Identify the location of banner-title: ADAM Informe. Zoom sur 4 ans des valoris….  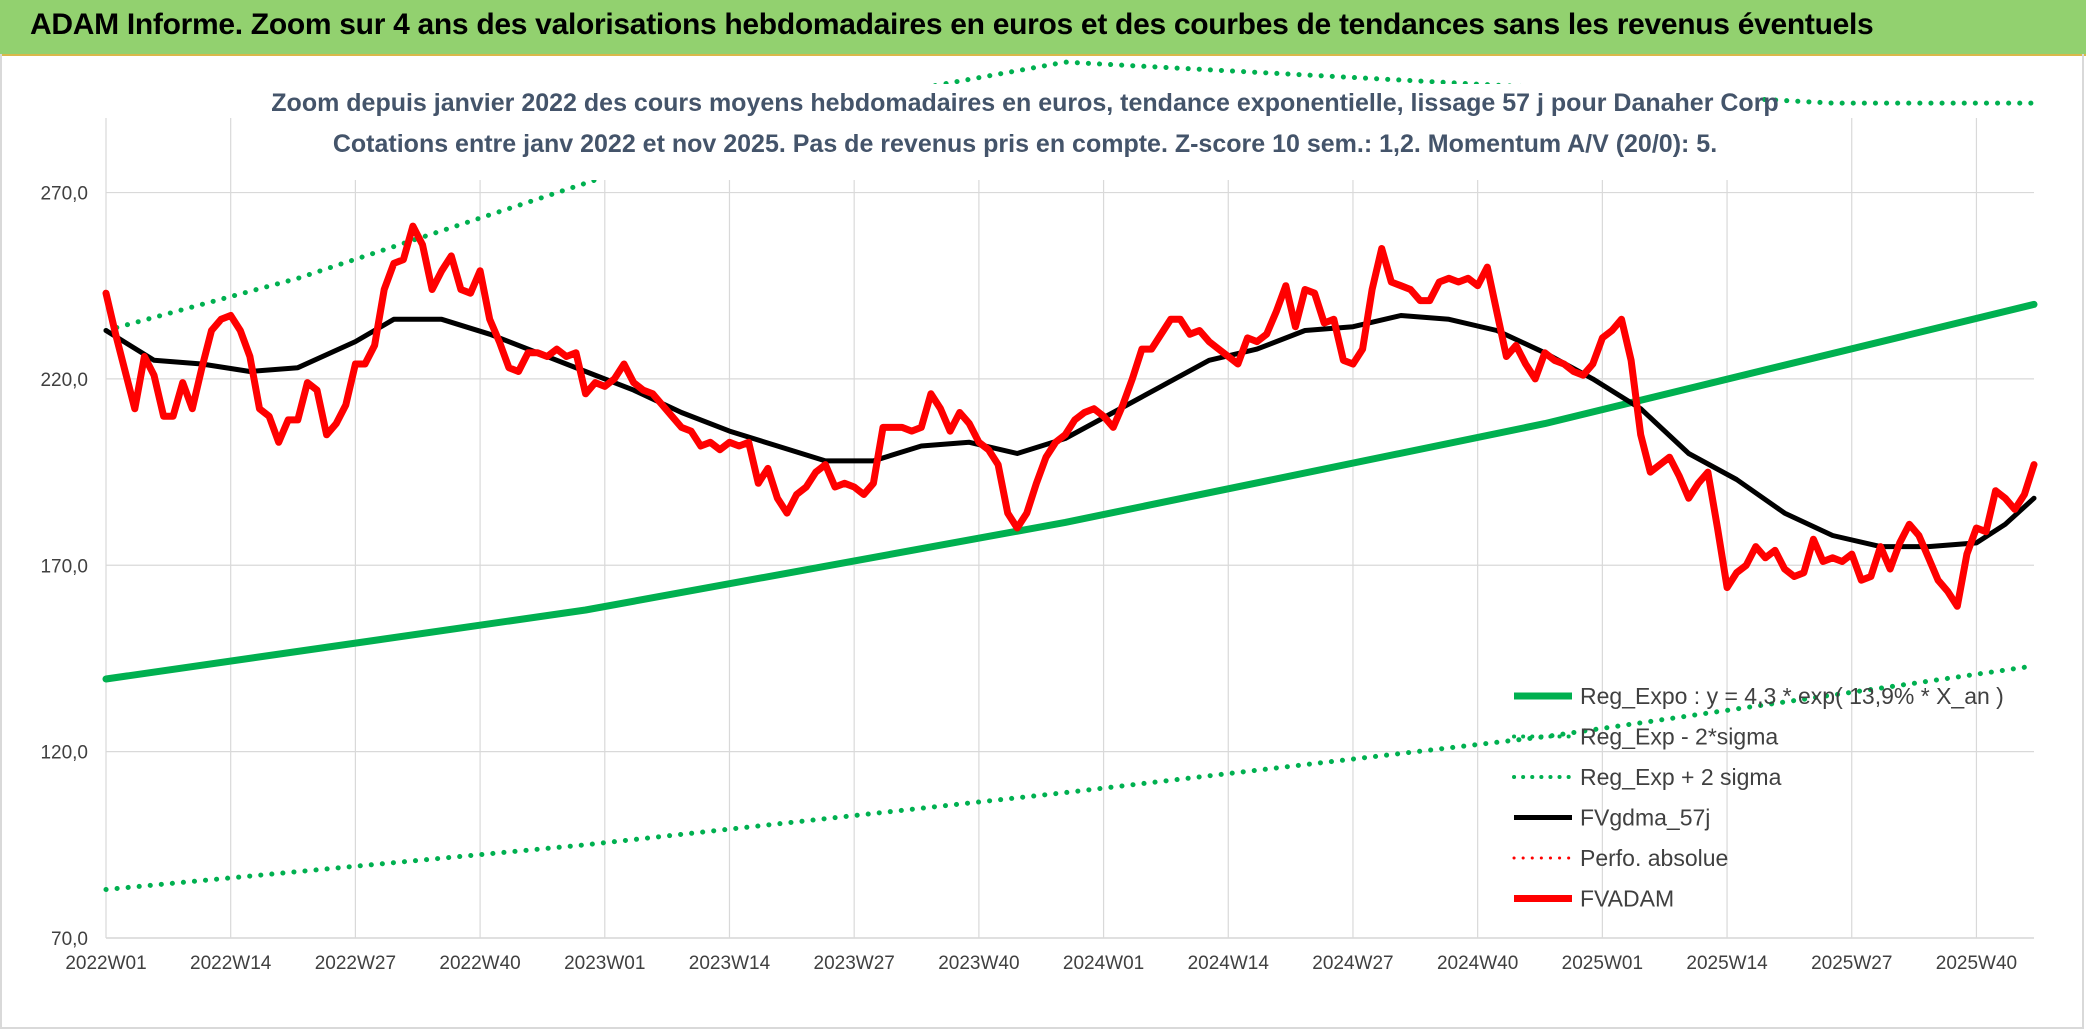
(952, 24).